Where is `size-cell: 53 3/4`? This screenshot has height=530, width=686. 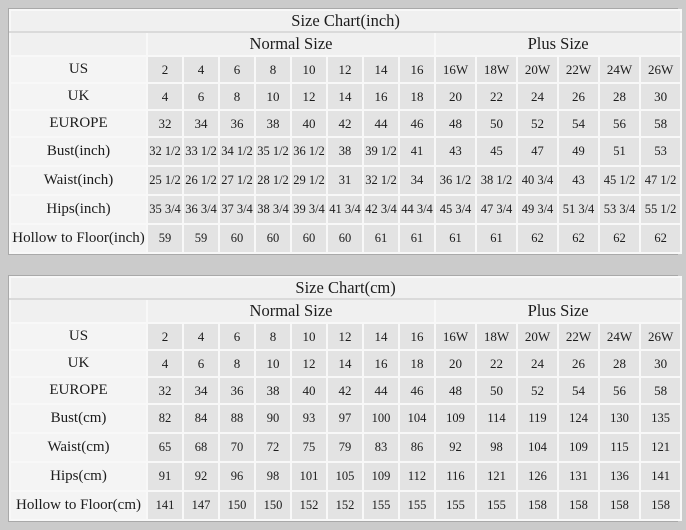
size-cell: 53 3/4 is located at coordinates (619, 209).